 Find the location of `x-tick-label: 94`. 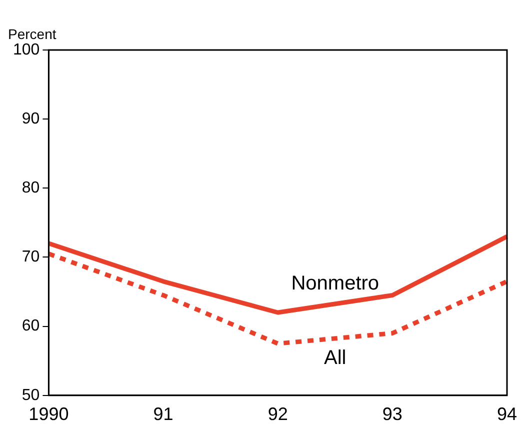

x-tick-label: 94 is located at coordinates (507, 414).